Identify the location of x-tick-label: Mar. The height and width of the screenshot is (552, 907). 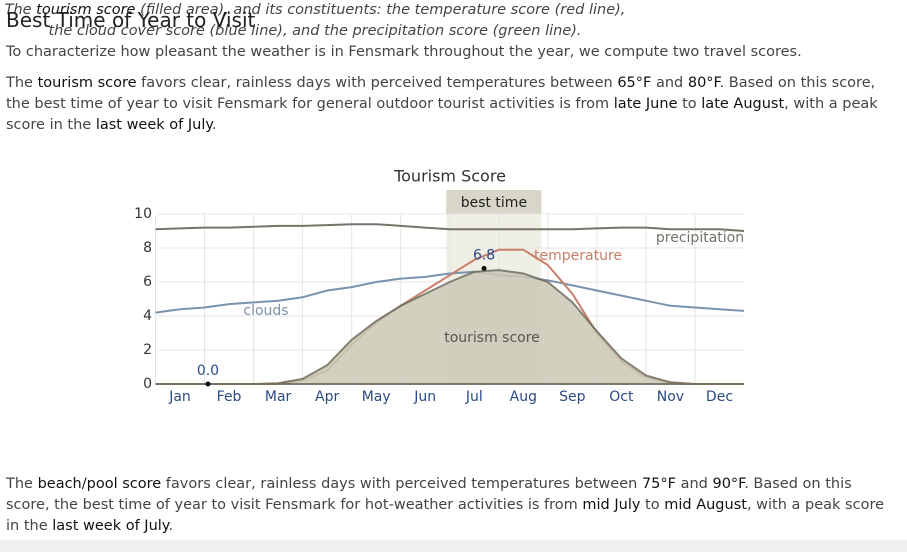
(278, 397).